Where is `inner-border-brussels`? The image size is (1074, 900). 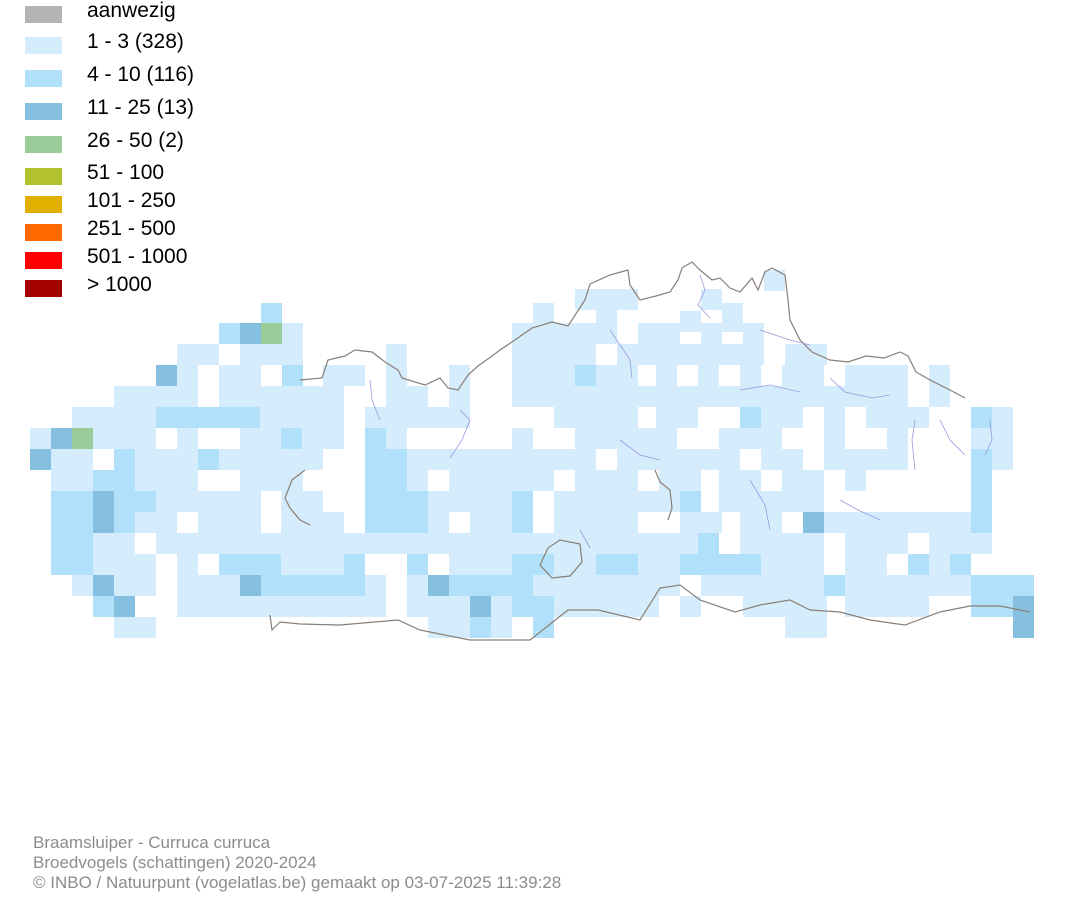
inner-border-brussels is located at coordinates (561, 559).